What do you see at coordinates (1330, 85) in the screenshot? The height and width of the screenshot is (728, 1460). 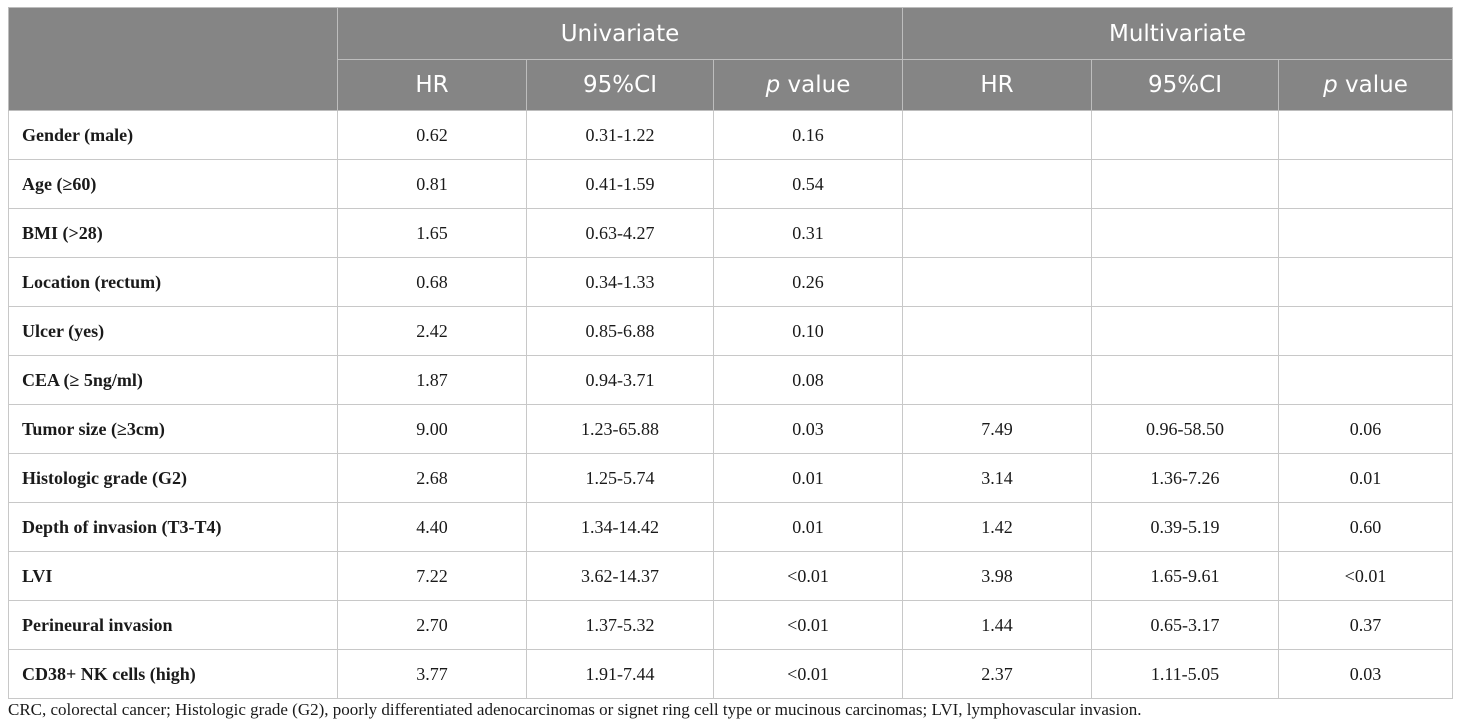 I see `p-symbol: p` at bounding box center [1330, 85].